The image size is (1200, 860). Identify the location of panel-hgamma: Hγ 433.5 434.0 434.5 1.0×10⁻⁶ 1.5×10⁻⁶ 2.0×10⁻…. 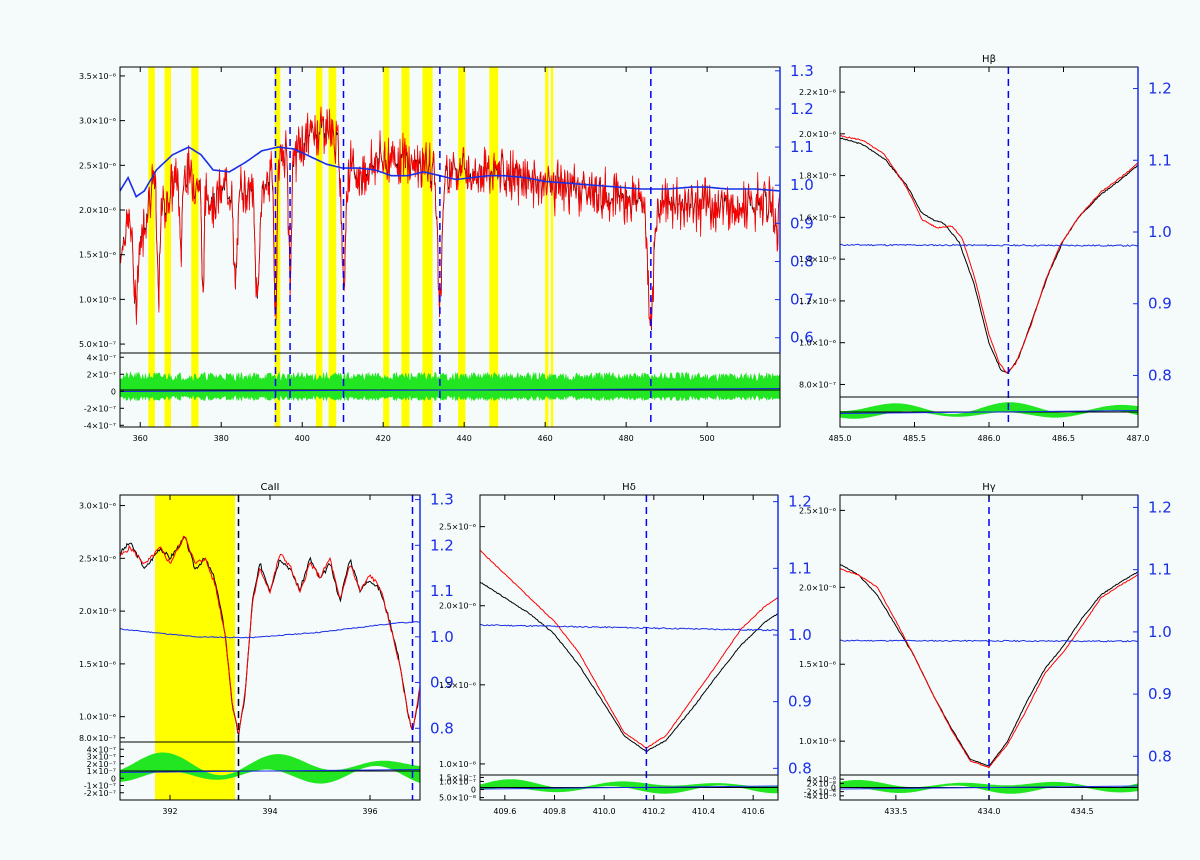
(985, 649).